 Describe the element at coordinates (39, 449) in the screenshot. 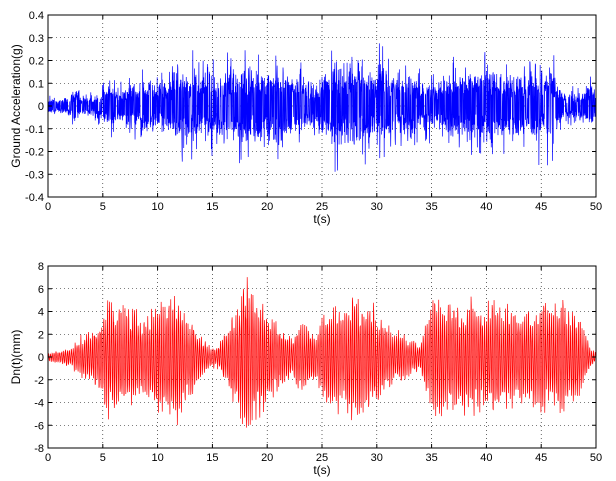

I see `y-tick-label: -8` at that location.